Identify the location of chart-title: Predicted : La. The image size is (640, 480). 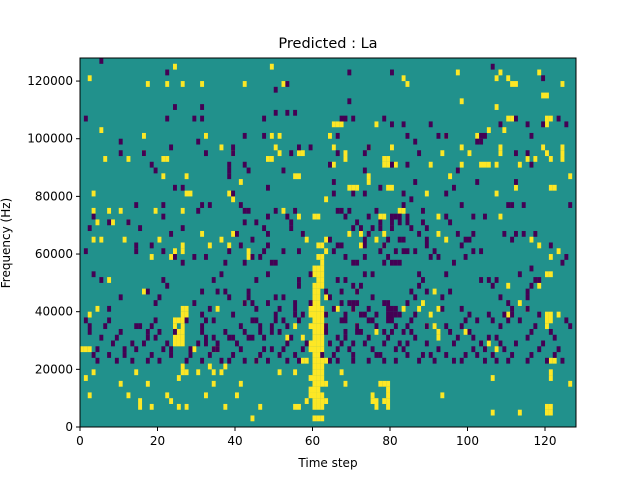
(327, 44).